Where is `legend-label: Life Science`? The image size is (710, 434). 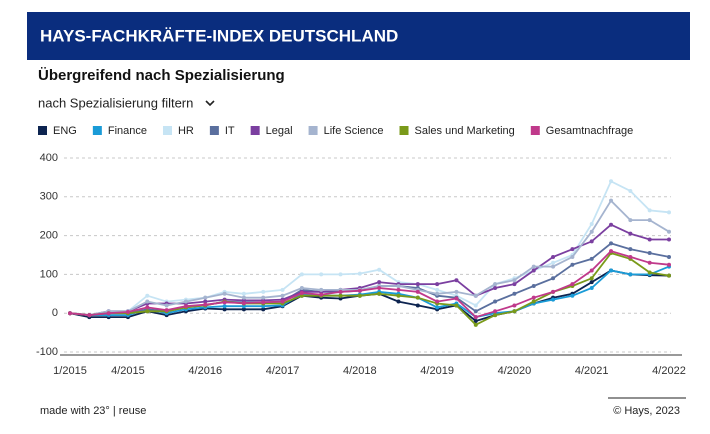
legend-label: Life Science is located at coordinates (354, 131).